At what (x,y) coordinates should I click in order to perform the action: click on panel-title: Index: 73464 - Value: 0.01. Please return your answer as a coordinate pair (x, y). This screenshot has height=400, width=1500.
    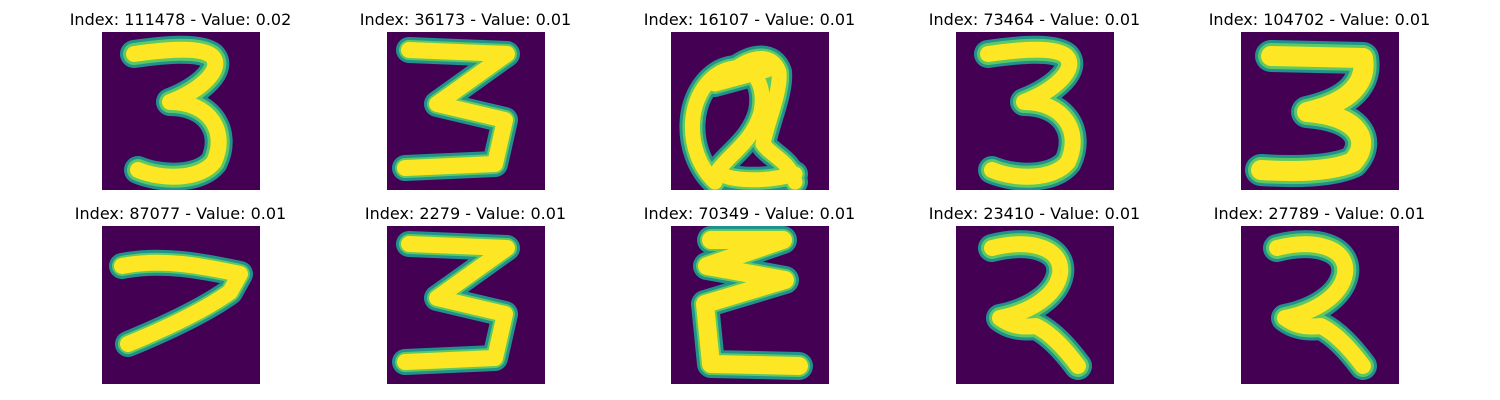
    Looking at the image, I should click on (1034, 20).